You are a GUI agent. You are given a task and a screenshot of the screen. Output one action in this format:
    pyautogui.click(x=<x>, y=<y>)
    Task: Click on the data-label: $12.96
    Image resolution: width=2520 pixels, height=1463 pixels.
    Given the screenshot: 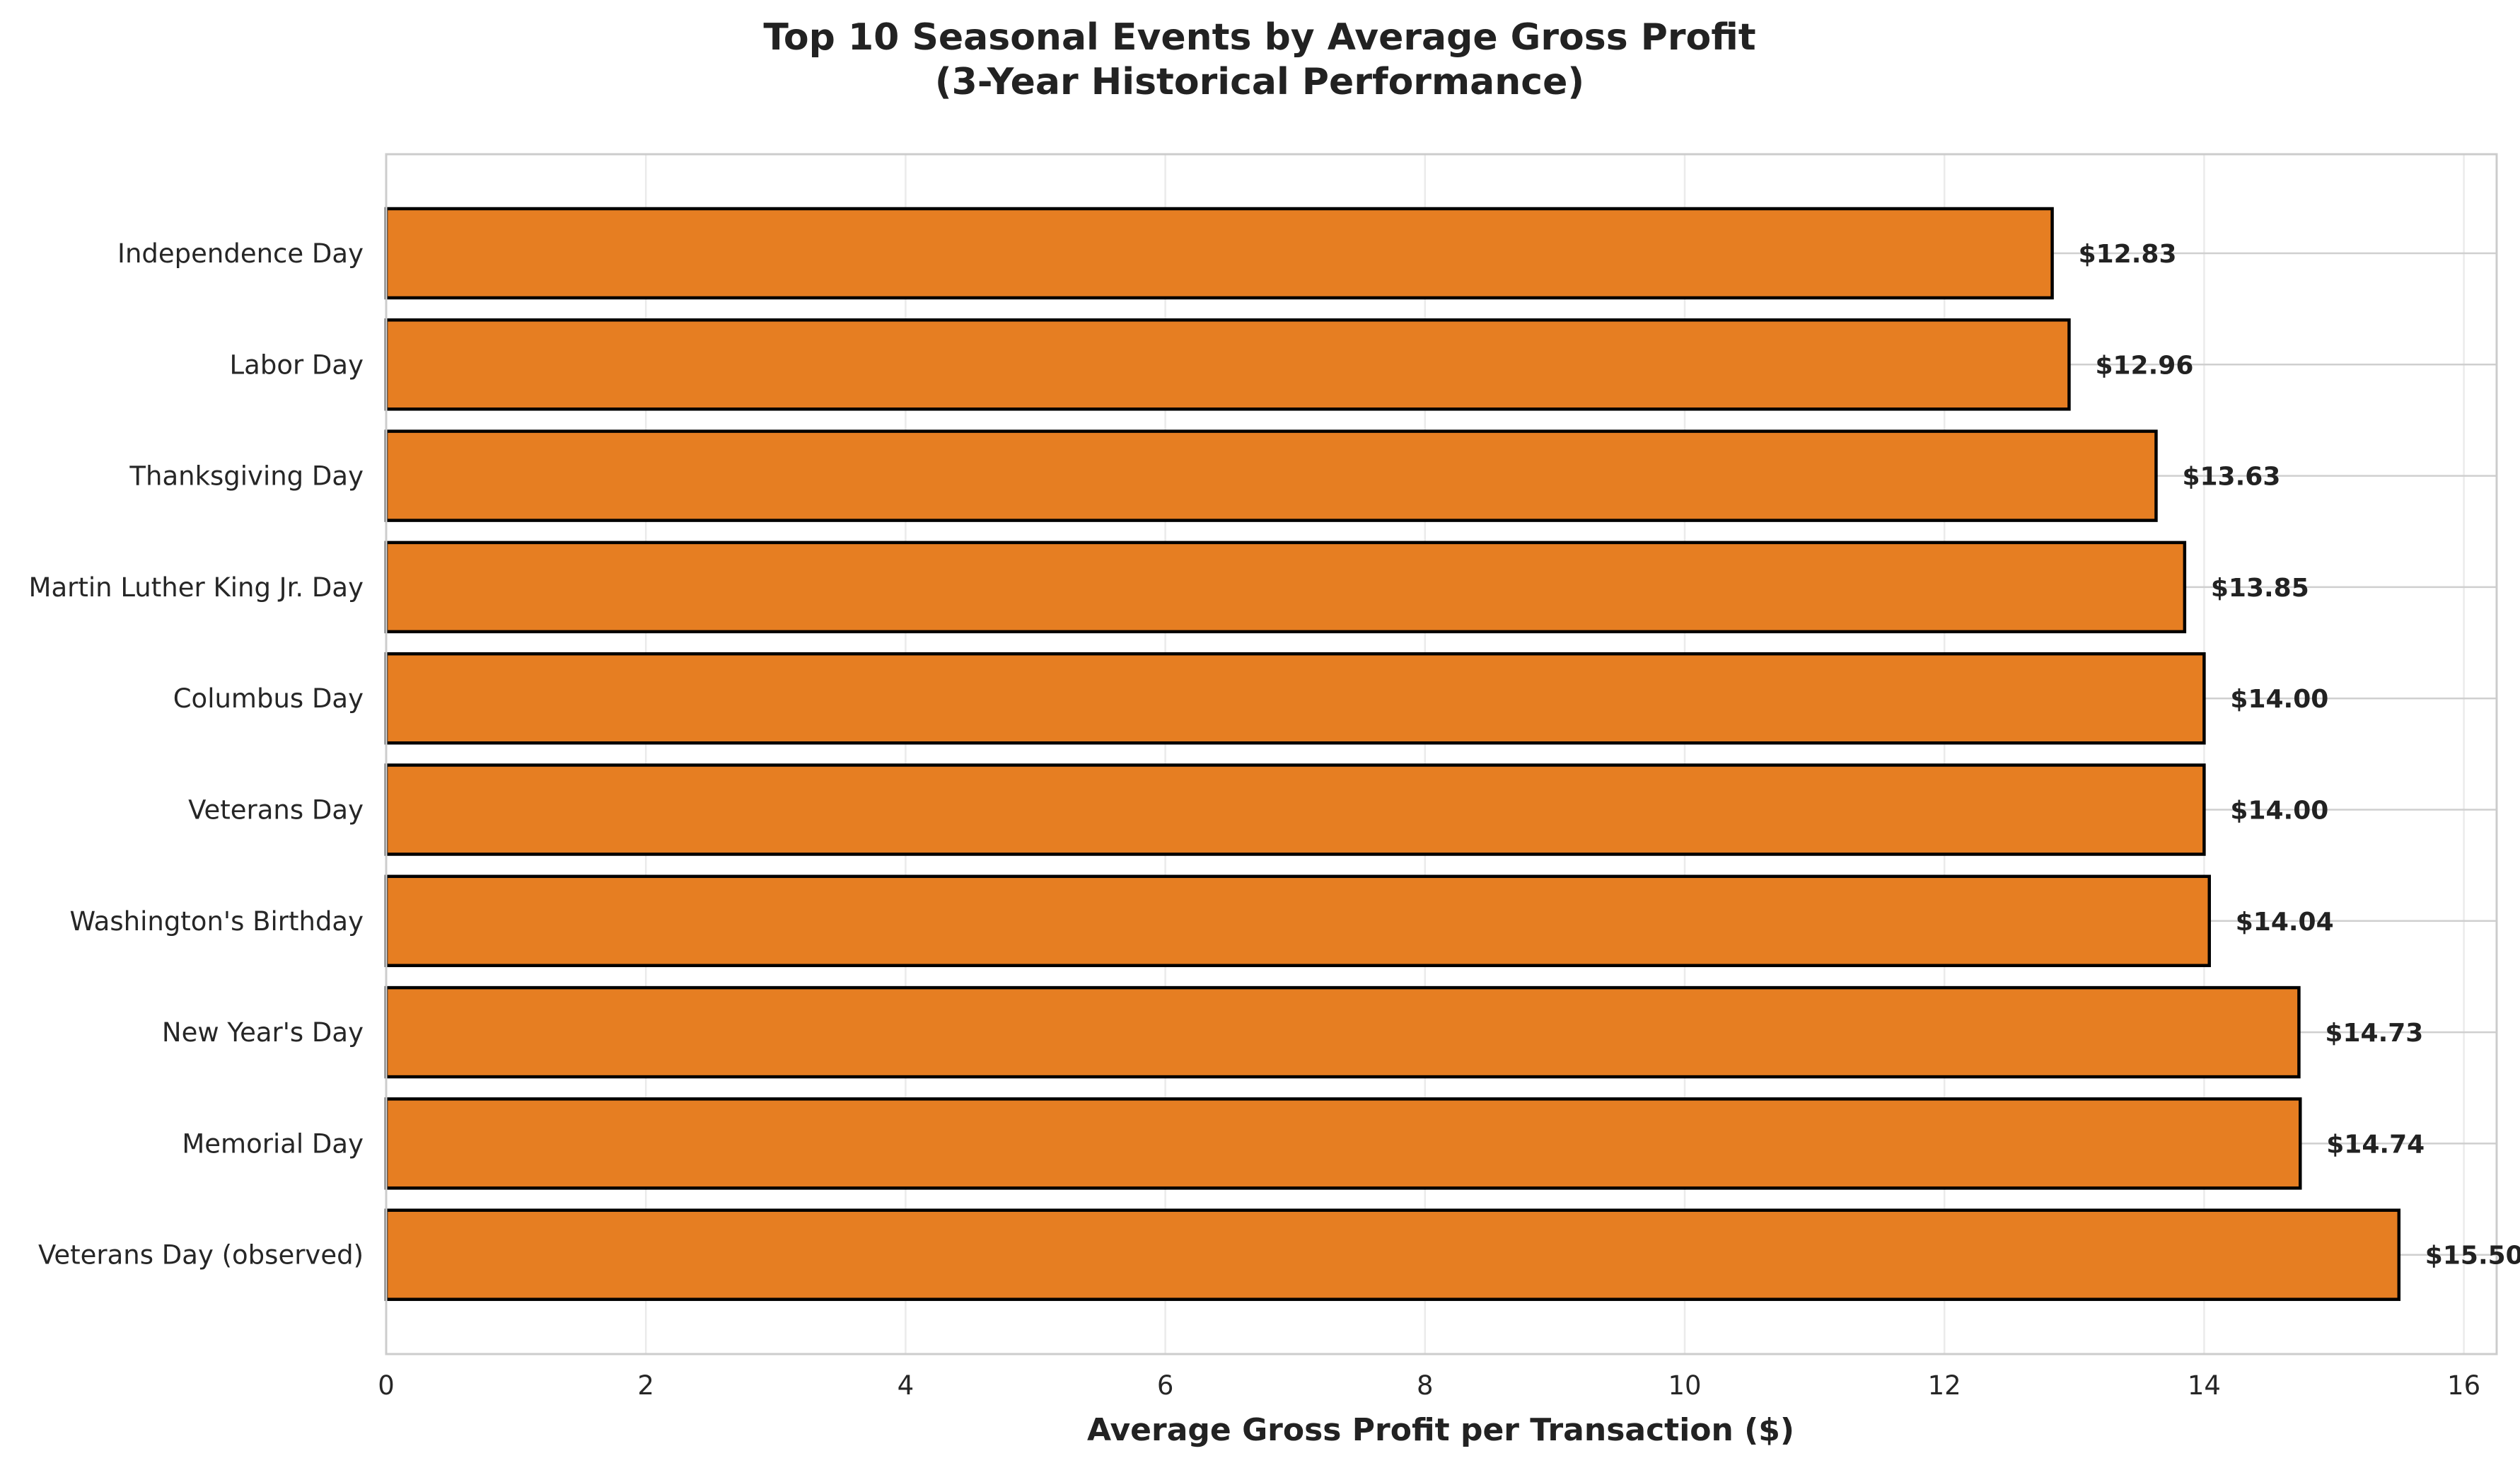 What is the action you would take?
    pyautogui.click(x=2144, y=366)
    